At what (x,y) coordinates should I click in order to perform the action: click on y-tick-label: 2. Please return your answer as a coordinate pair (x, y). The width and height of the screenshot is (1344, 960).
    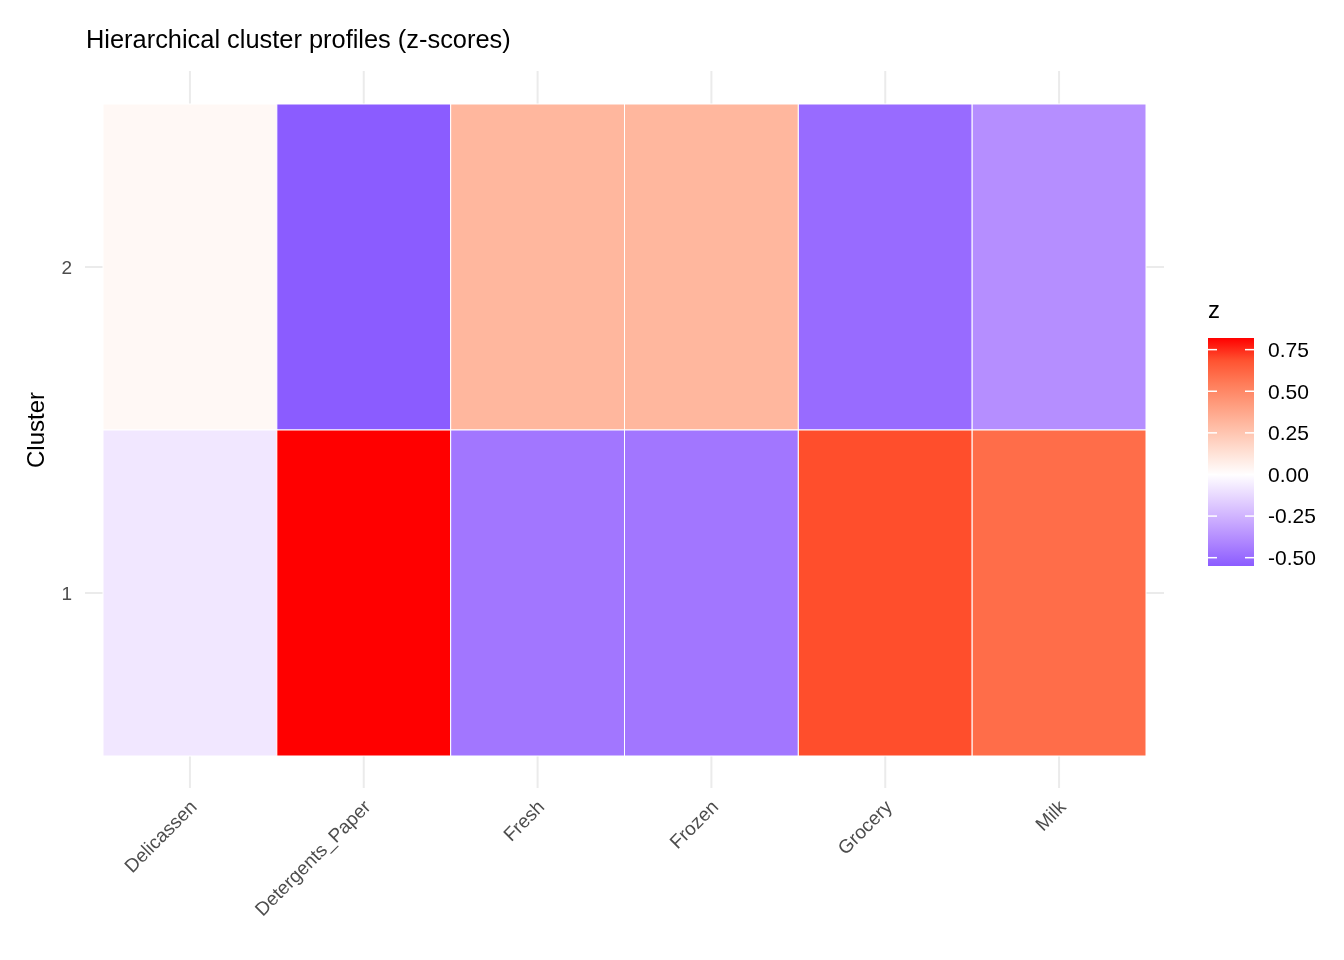
    Looking at the image, I should click on (66, 267).